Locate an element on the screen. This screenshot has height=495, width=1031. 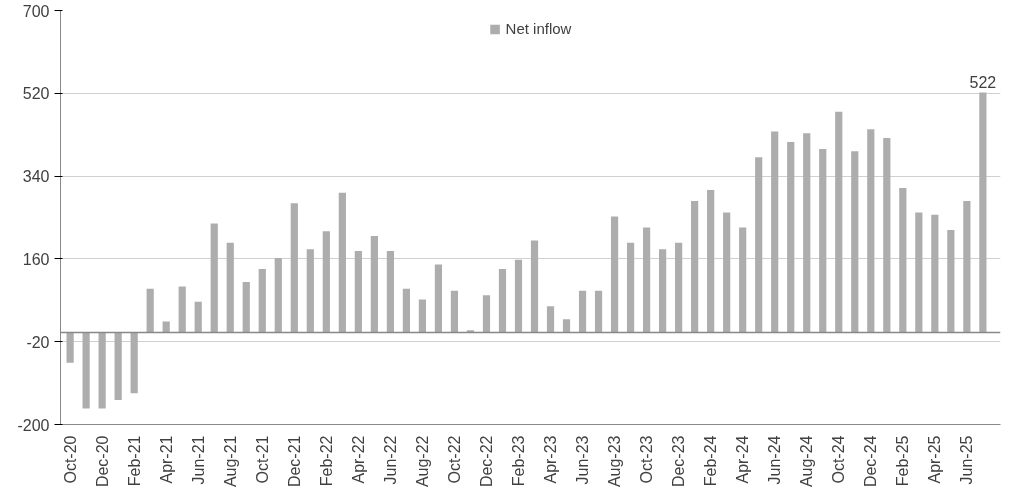
x-tick-label: Oct-23 is located at coordinates (647, 459).